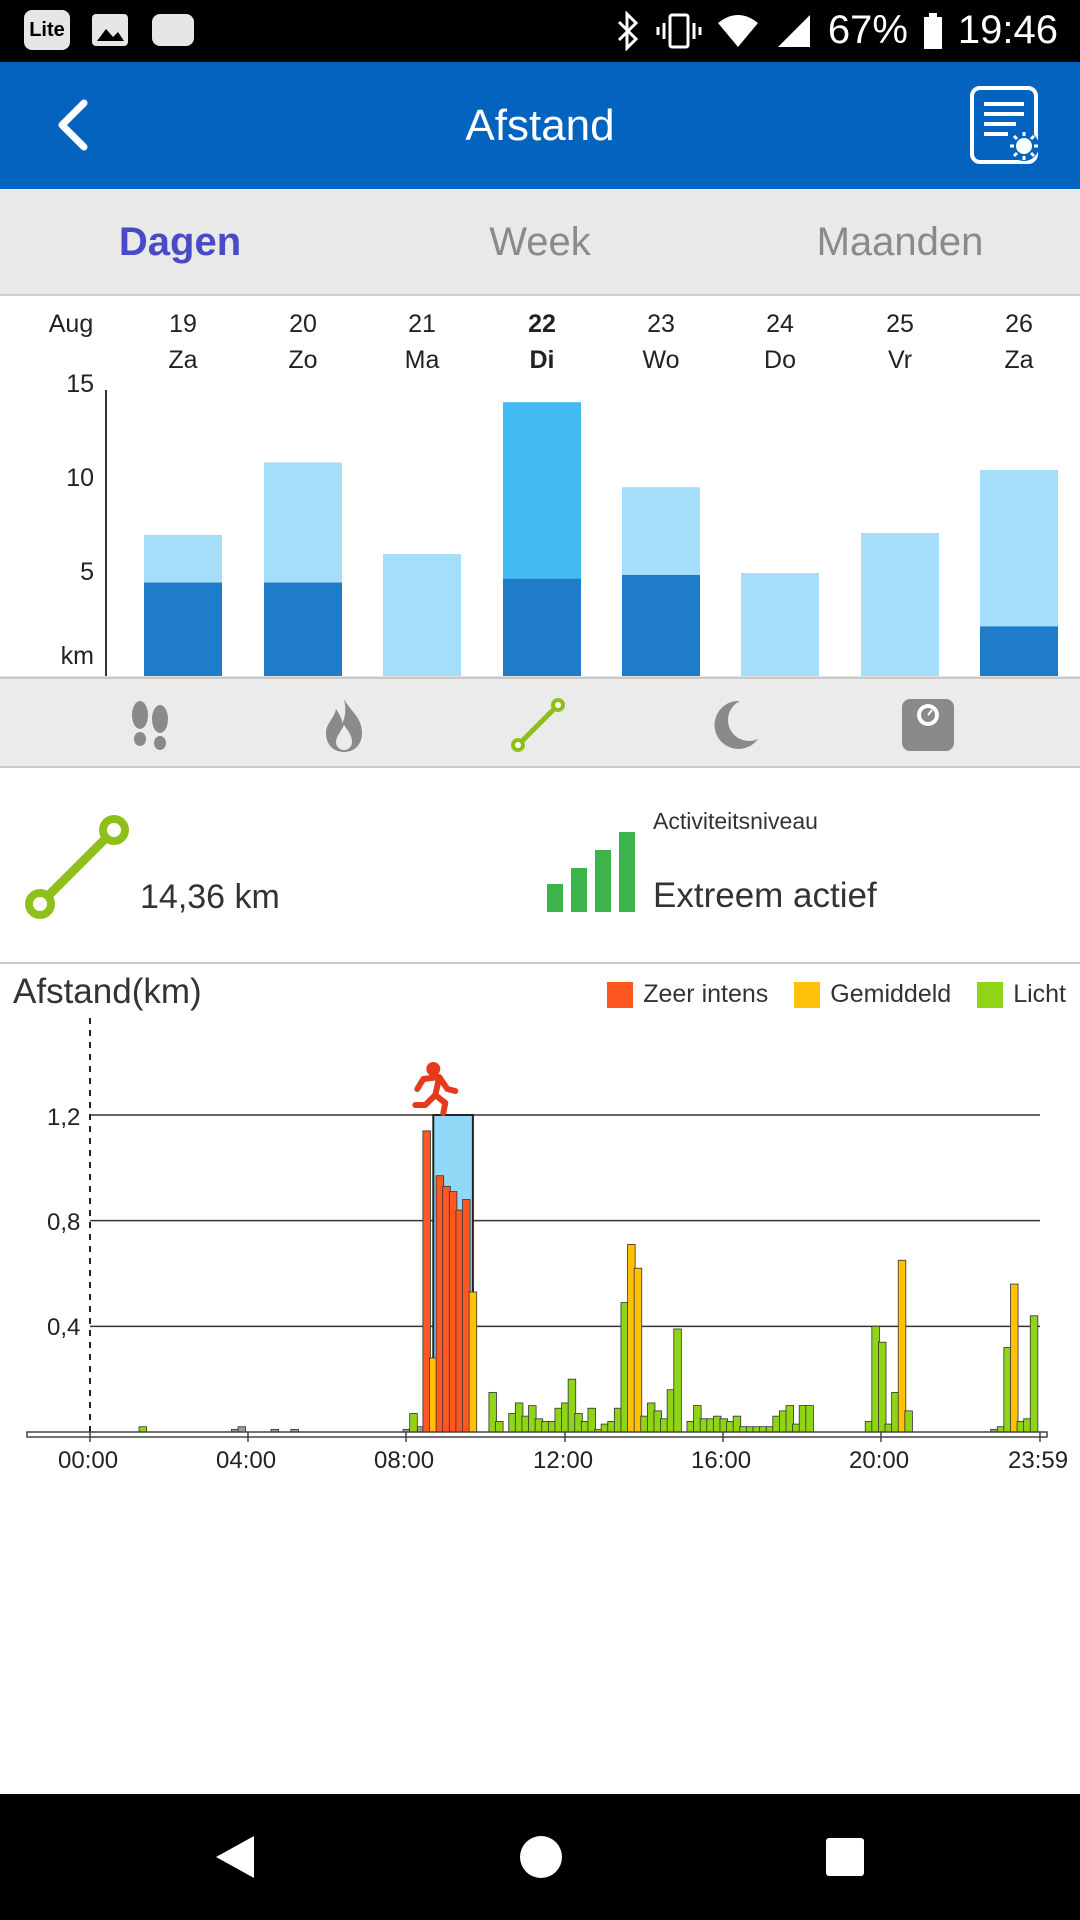  Describe the element at coordinates (928, 725) in the screenshot. I see `scale-icon` at that location.